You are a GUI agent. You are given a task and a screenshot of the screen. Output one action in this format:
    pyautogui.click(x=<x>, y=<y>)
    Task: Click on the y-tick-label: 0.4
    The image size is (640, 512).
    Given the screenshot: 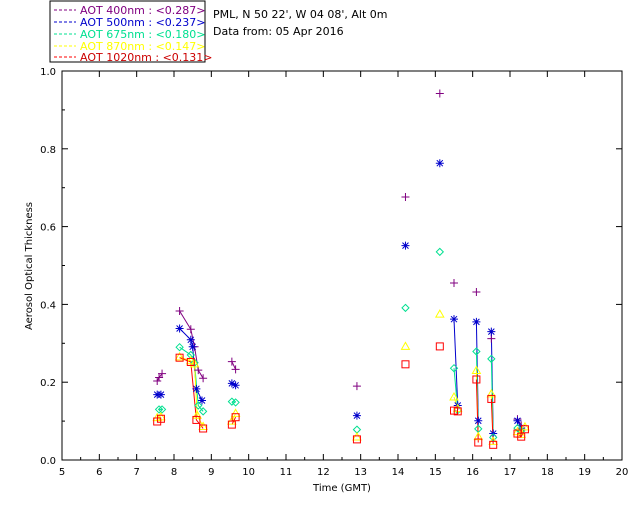 What is the action you would take?
    pyautogui.click(x=48, y=305)
    